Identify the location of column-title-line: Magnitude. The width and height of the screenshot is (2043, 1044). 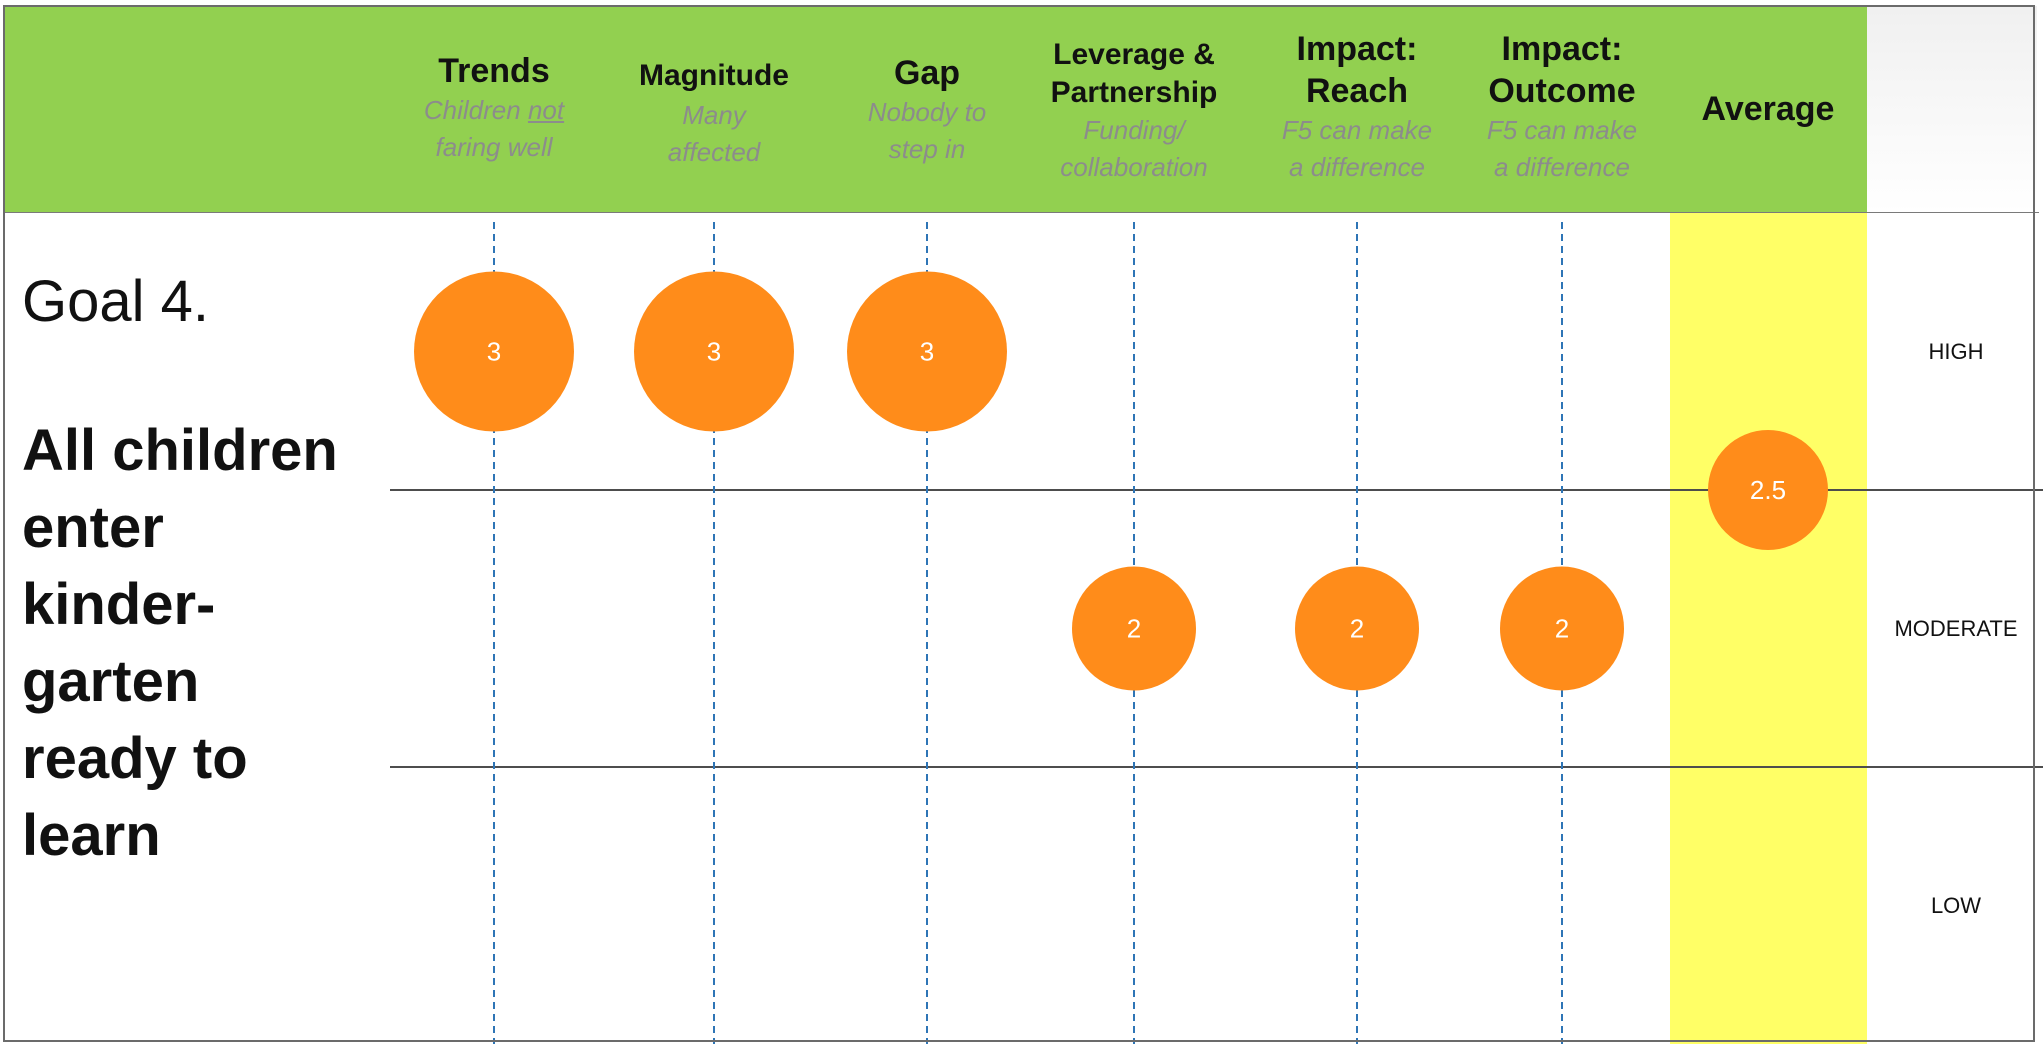
(714, 75).